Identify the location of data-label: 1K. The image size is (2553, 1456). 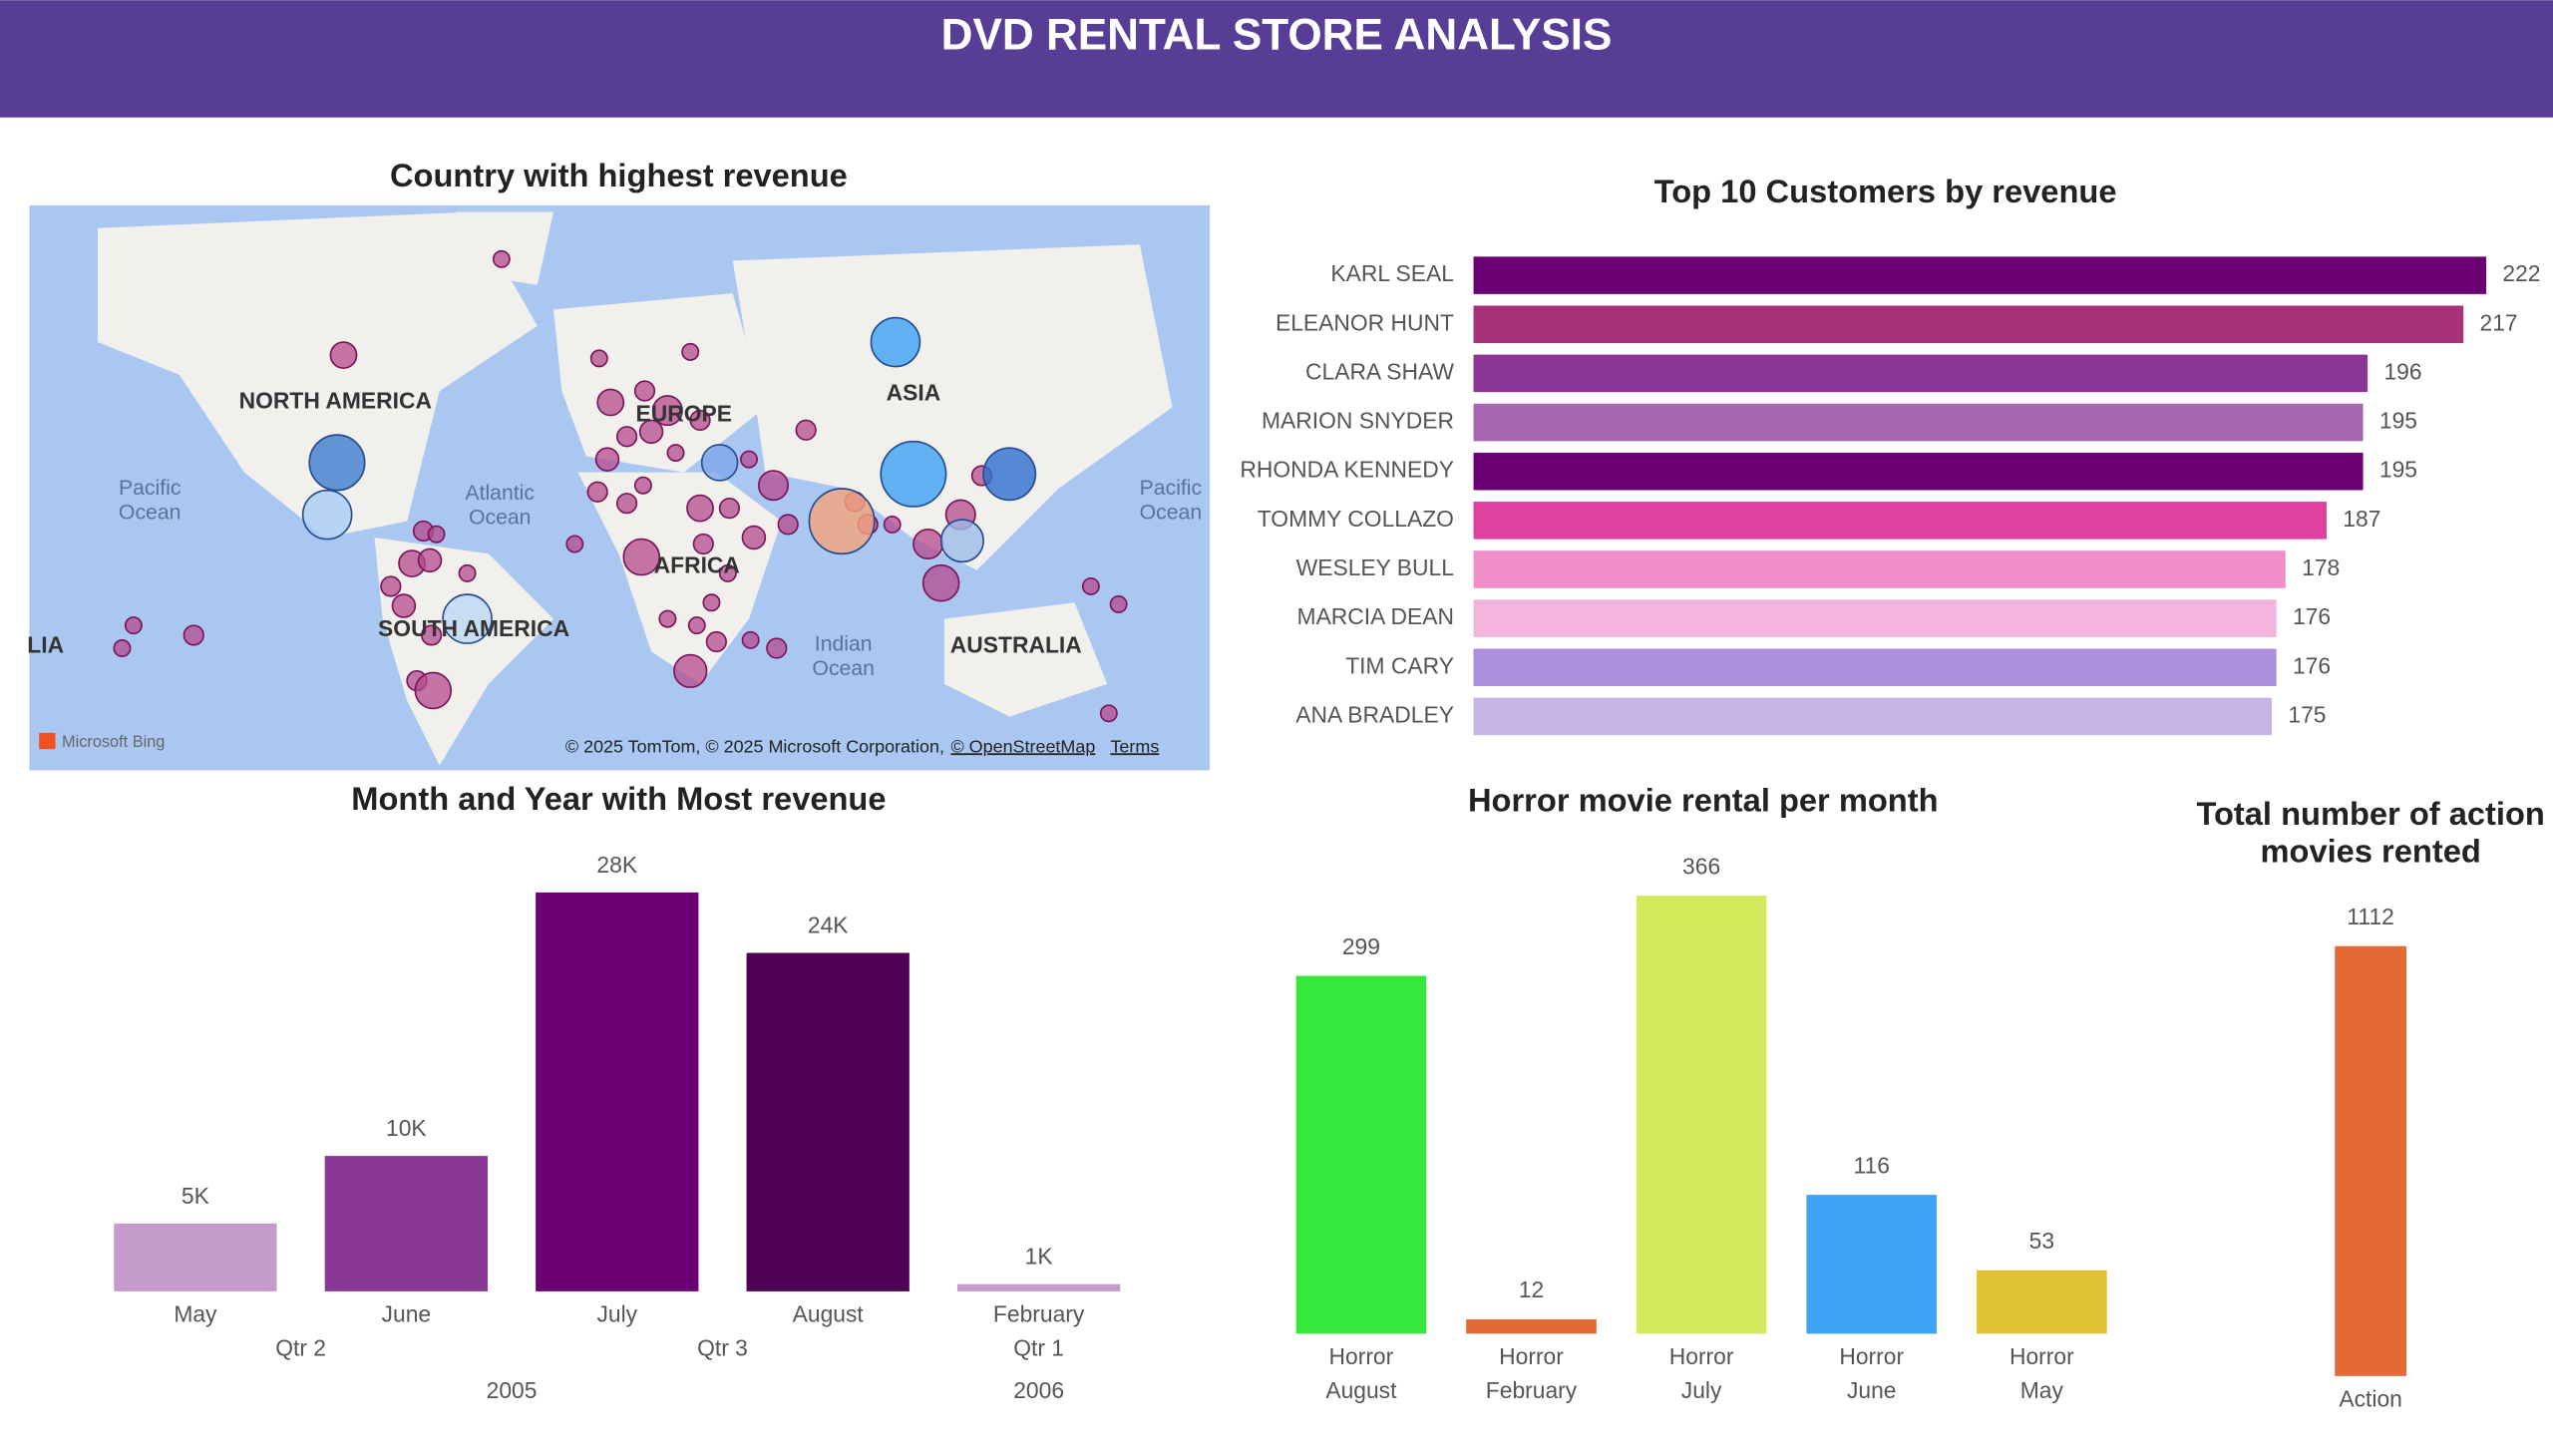
(1039, 1257).